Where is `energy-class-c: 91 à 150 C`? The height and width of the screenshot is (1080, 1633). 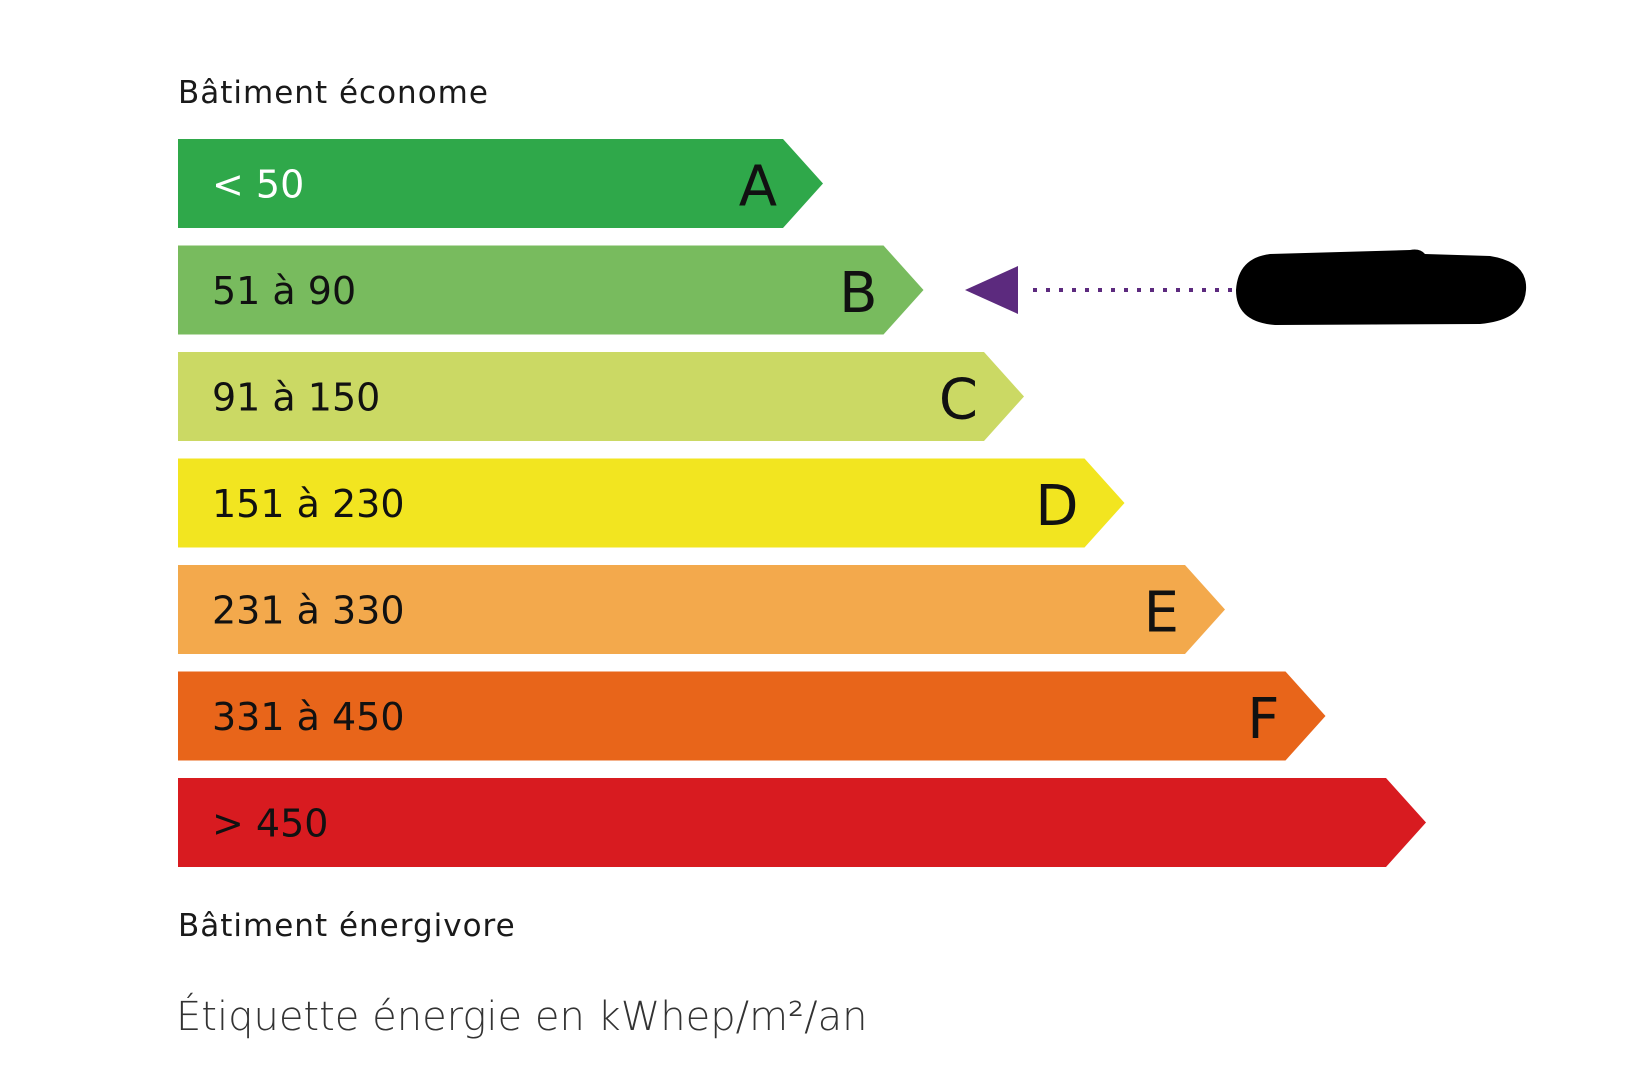 energy-class-c: 91 à 150 C is located at coordinates (601, 396).